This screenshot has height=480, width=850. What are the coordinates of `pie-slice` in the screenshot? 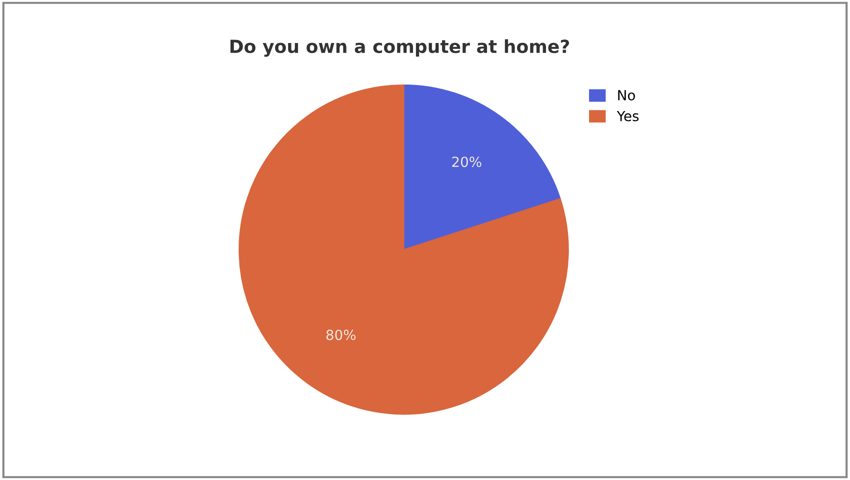 It's located at (482, 167).